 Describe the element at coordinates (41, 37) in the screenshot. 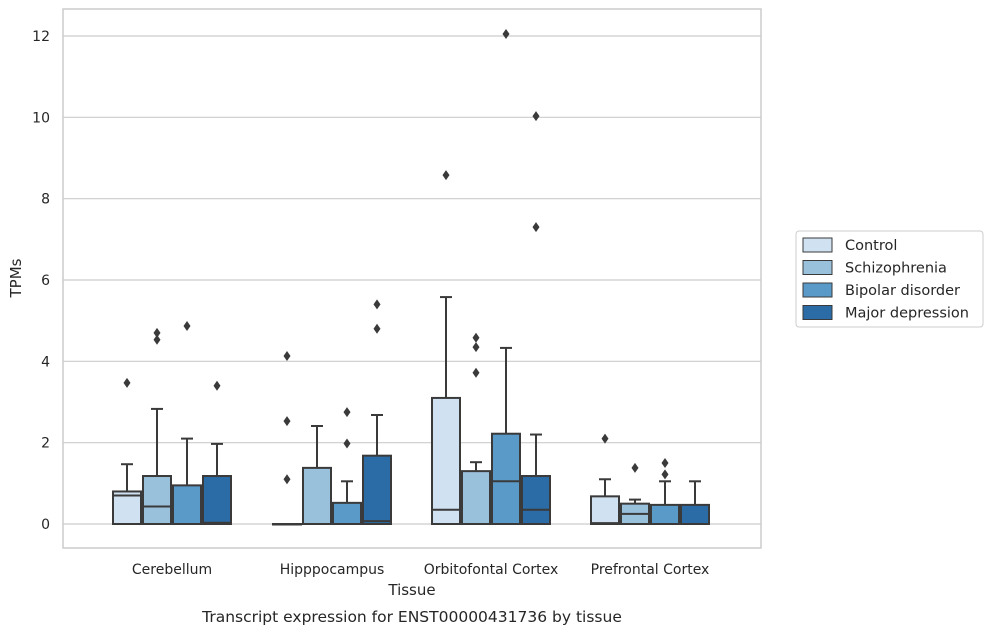

I see `y-tick-label-6: 12` at that location.